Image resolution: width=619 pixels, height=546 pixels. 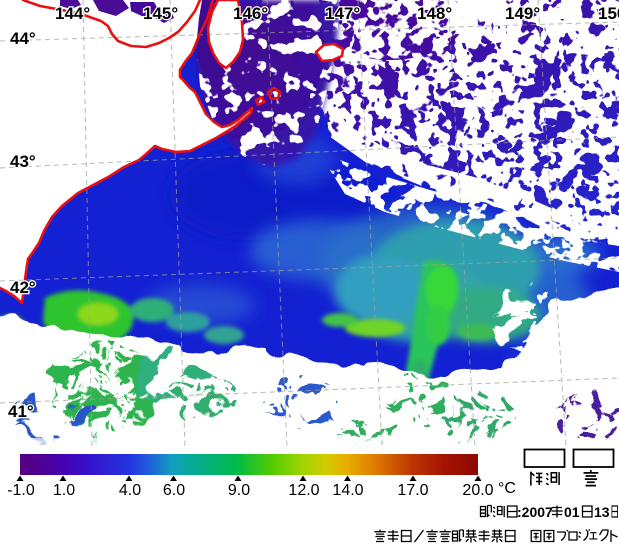 I want to click on svg-text: 147°, so click(x=342, y=13).